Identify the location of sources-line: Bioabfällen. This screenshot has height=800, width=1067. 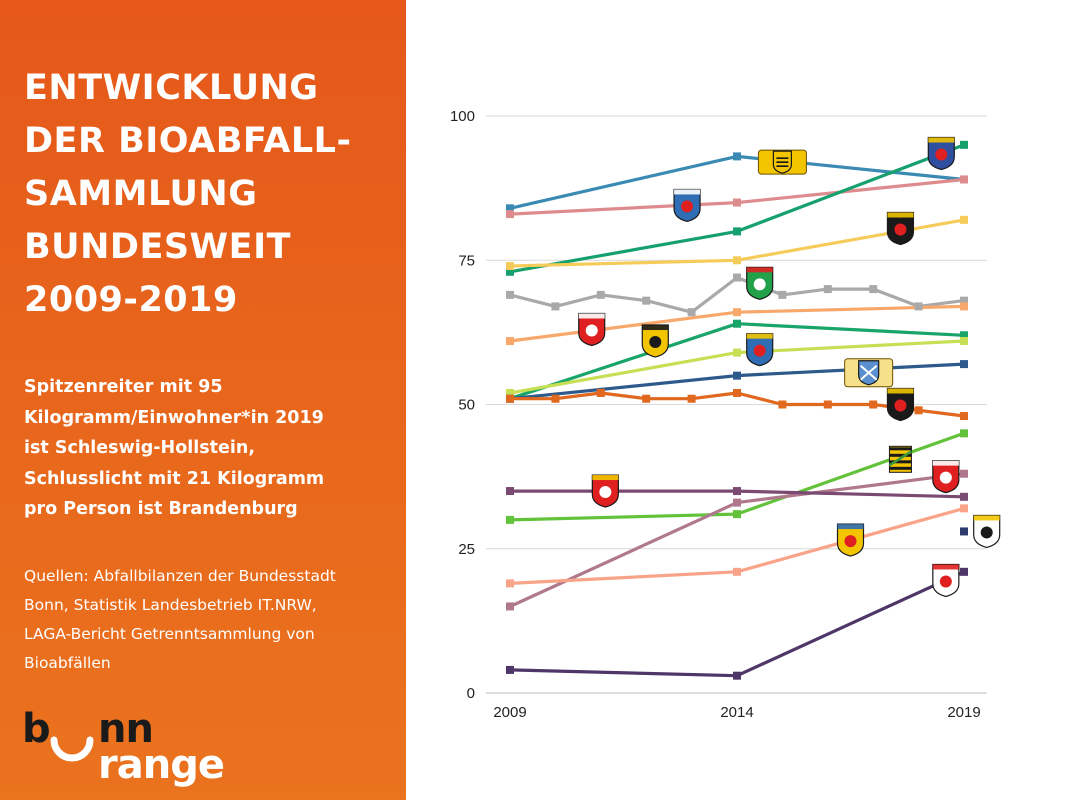
(67, 663).